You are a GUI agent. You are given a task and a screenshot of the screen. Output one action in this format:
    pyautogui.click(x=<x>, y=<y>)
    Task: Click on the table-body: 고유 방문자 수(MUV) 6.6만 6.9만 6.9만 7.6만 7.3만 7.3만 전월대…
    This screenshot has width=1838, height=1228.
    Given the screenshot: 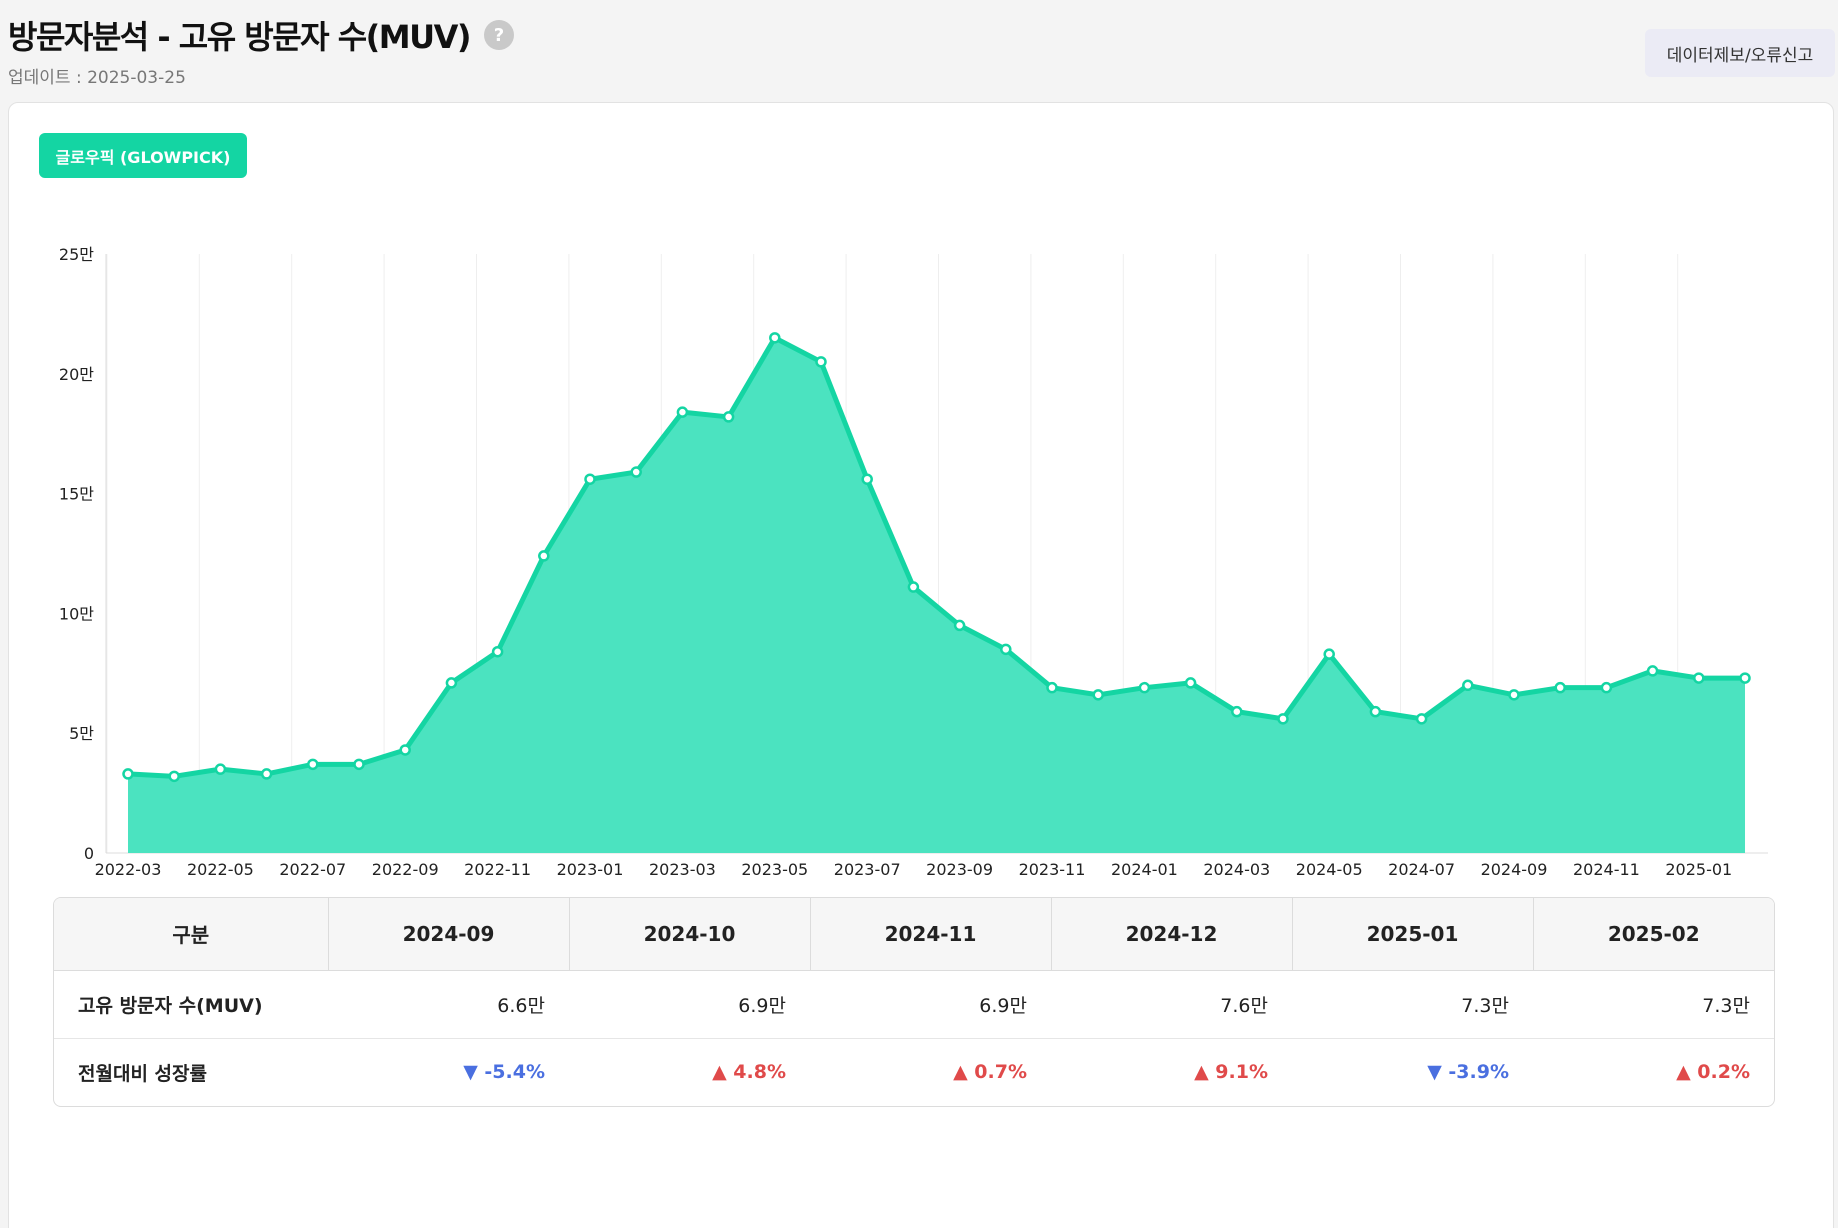 What is the action you would take?
    pyautogui.click(x=914, y=1038)
    